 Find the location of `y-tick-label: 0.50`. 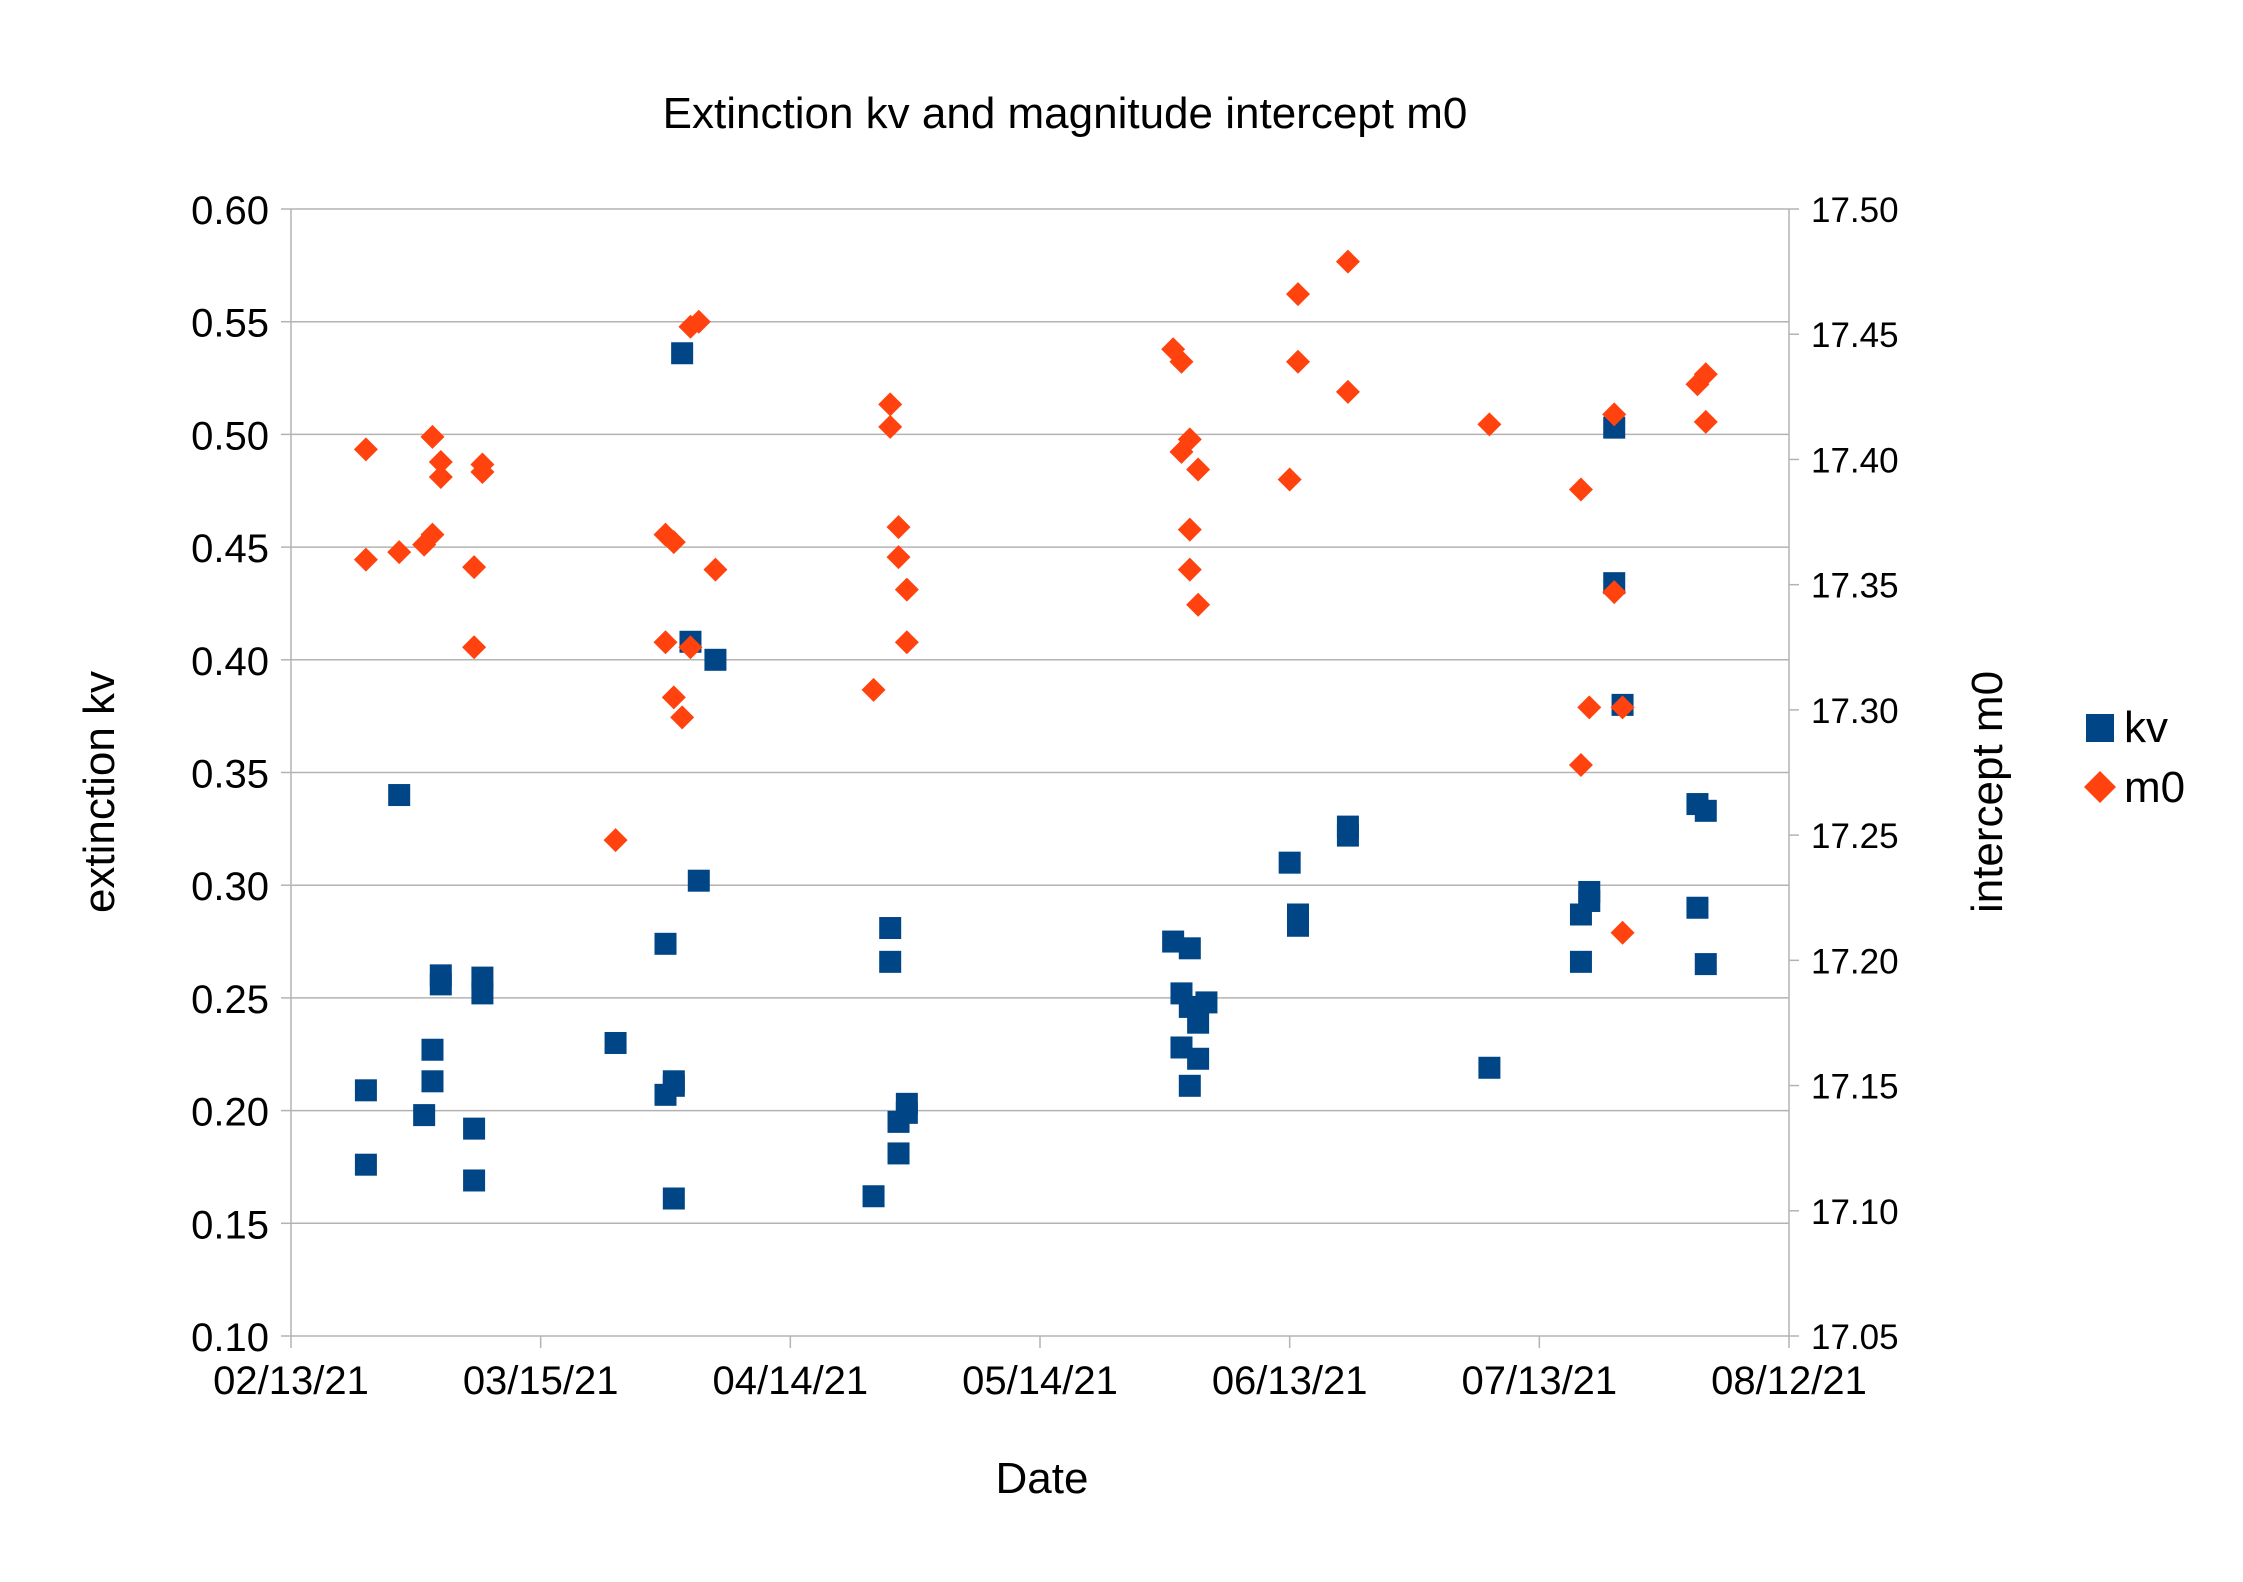

y-tick-label: 0.50 is located at coordinates (230, 436).